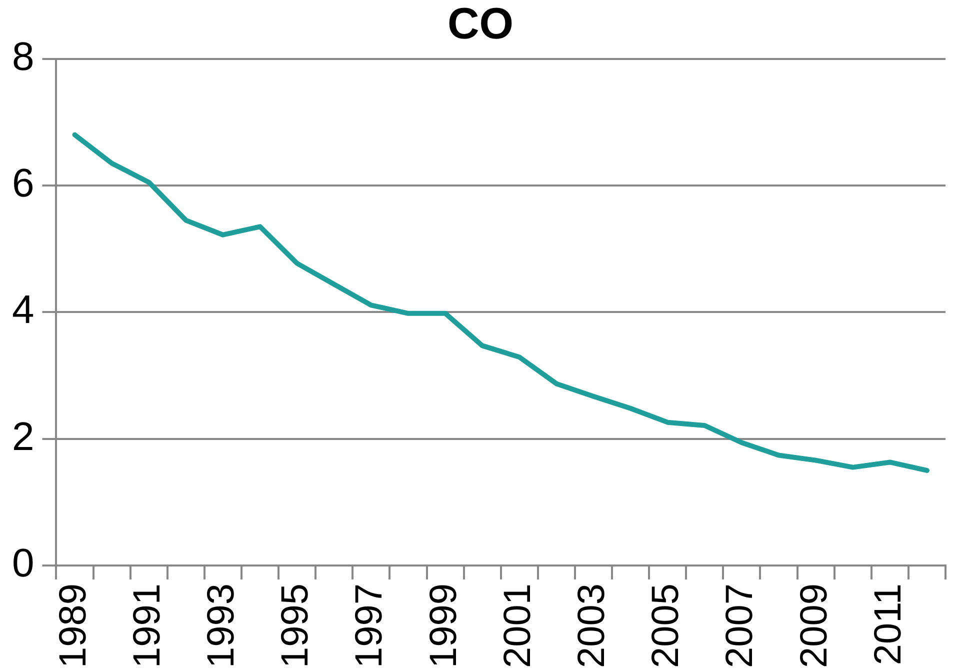 This screenshot has height=672, width=977. I want to click on x-tick-label: 2001, so click(517, 625).